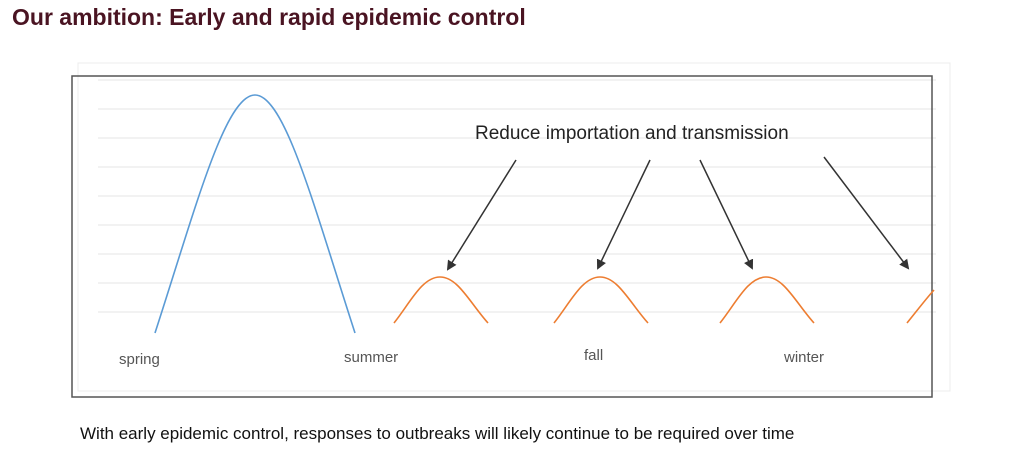  I want to click on season-label-fall: fall, so click(593, 355).